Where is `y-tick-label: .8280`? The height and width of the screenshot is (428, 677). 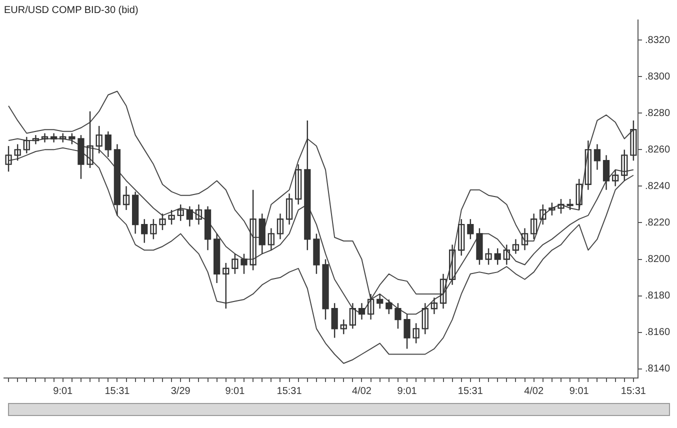 y-tick-label: .8280 is located at coordinates (657, 113).